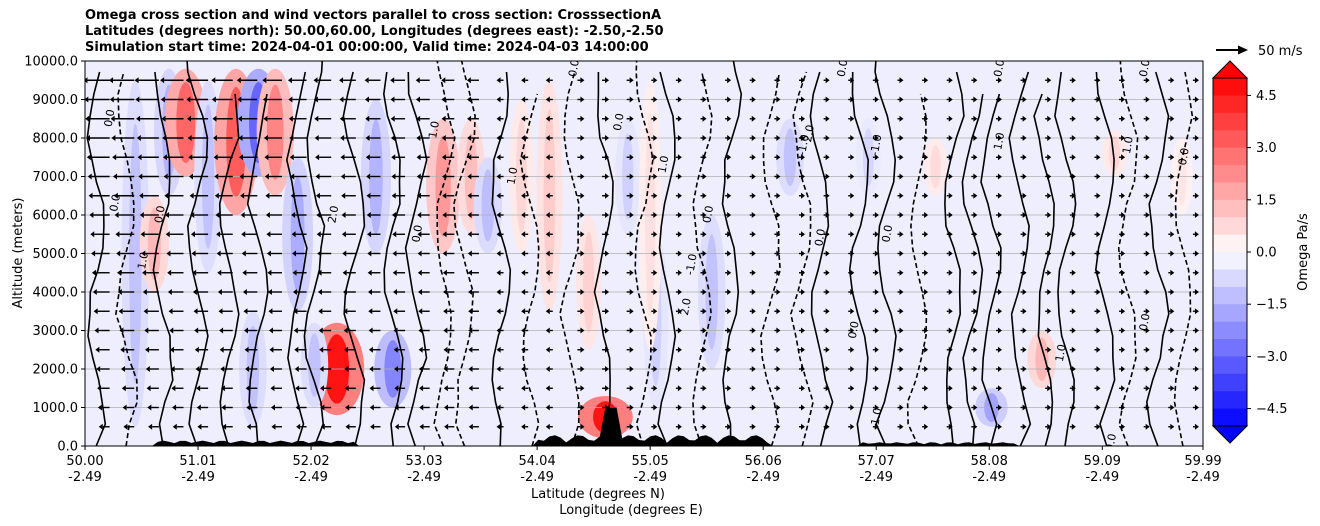 Image resolution: width=1320 pixels, height=526 pixels. What do you see at coordinates (1303, 252) in the screenshot?
I see `colorbar-label: Omega Pa/s` at bounding box center [1303, 252].